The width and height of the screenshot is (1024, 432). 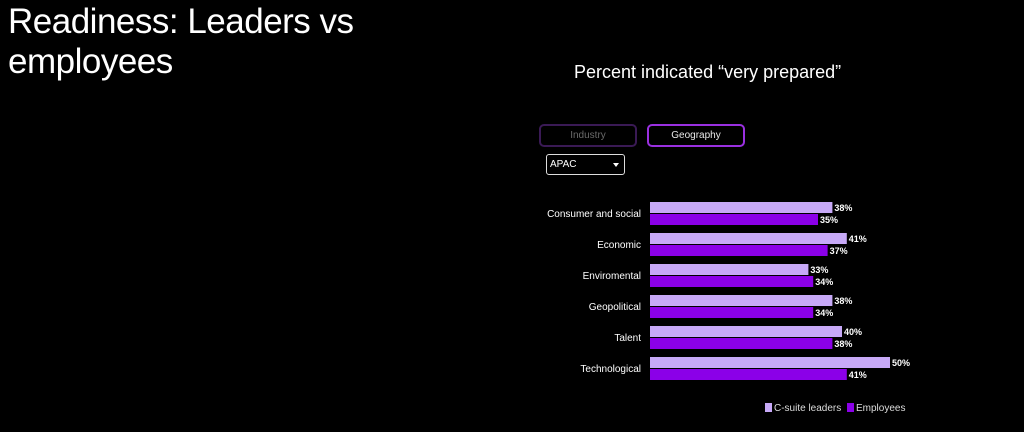 I want to click on category-label: Technological, so click(x=610, y=369).